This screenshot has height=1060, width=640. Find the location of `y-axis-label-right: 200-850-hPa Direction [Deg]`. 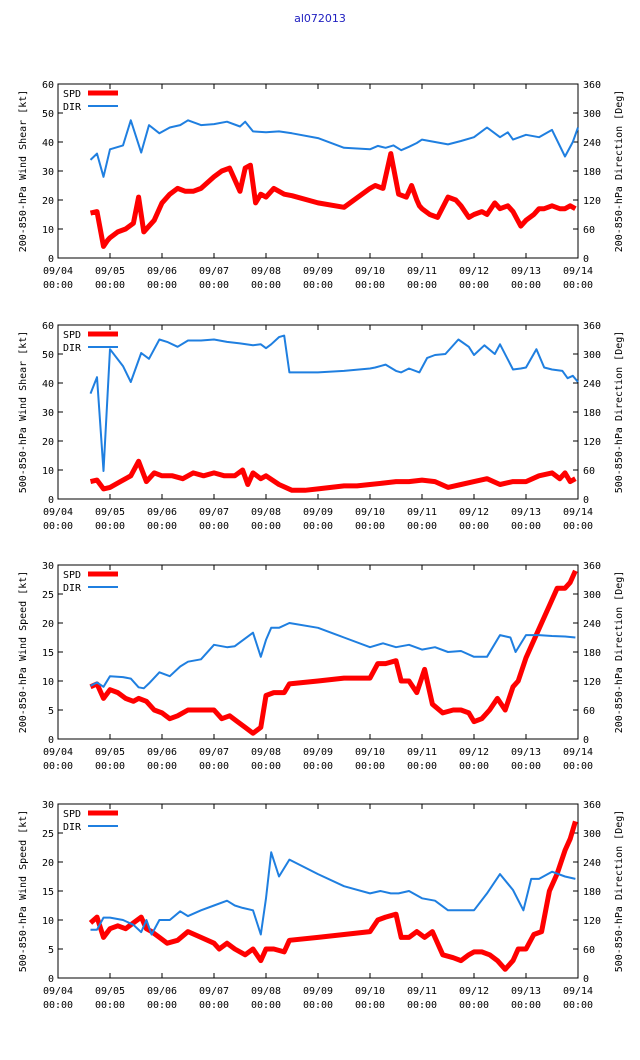

y-axis-label-right: 200-850-hPa Direction [Deg] is located at coordinates (619, 171).